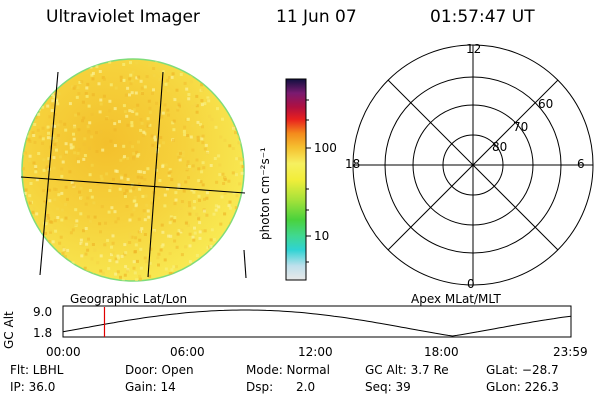  Describe the element at coordinates (474, 49) in the screenshot. I see `mlt-label-12: 12` at that location.